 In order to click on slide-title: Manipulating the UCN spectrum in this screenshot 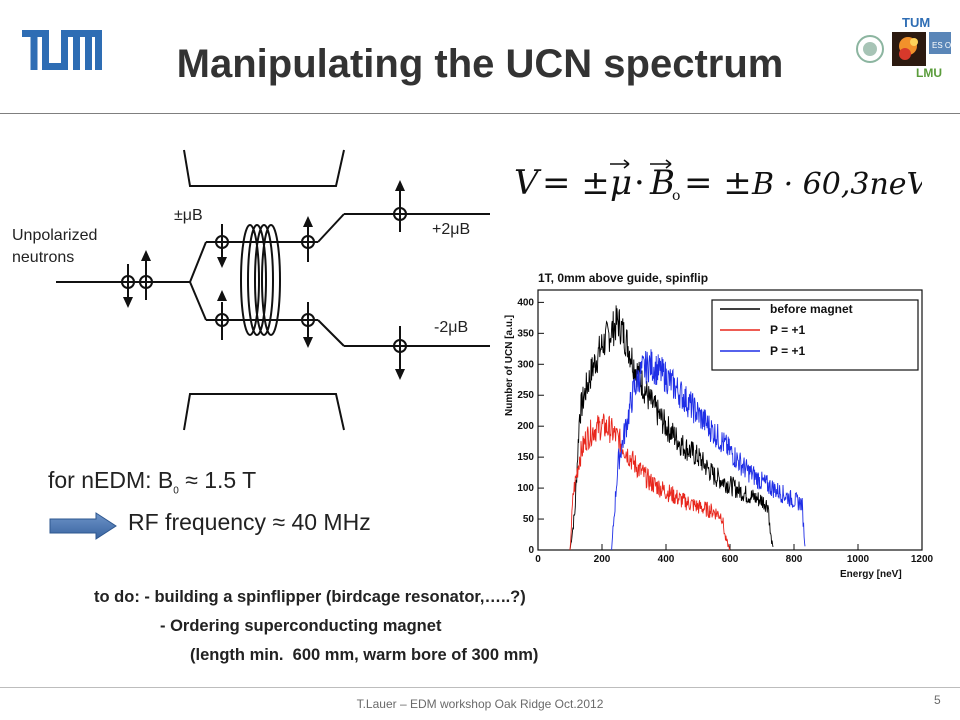, I will do `click(480, 64)`.